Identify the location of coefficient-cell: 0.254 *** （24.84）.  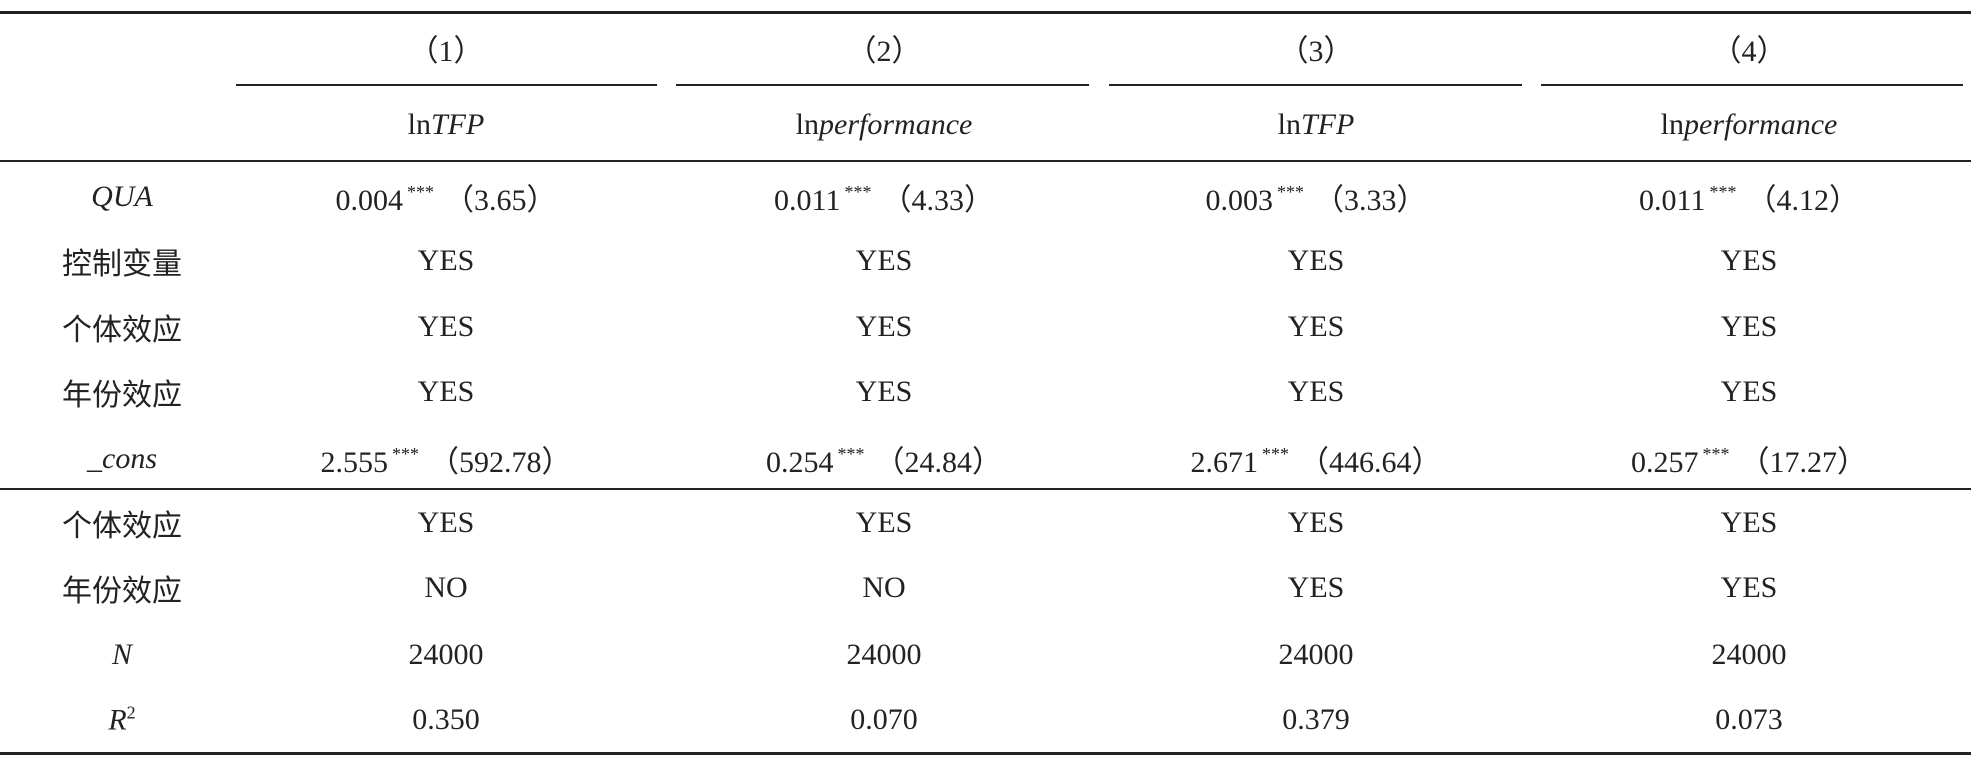
(884, 459).